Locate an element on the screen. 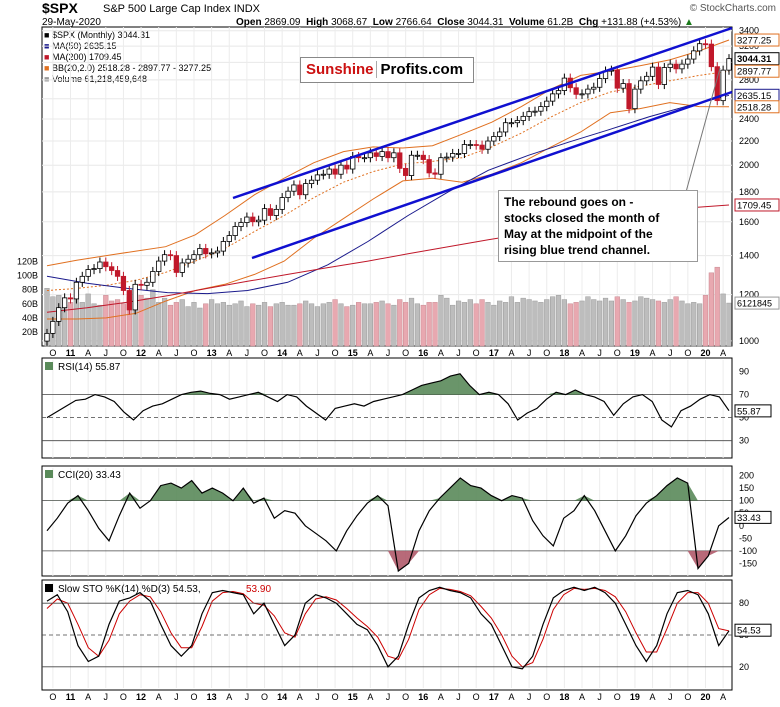  index-name: S&P 500 Large Cap Index INDX is located at coordinates (181, 9).